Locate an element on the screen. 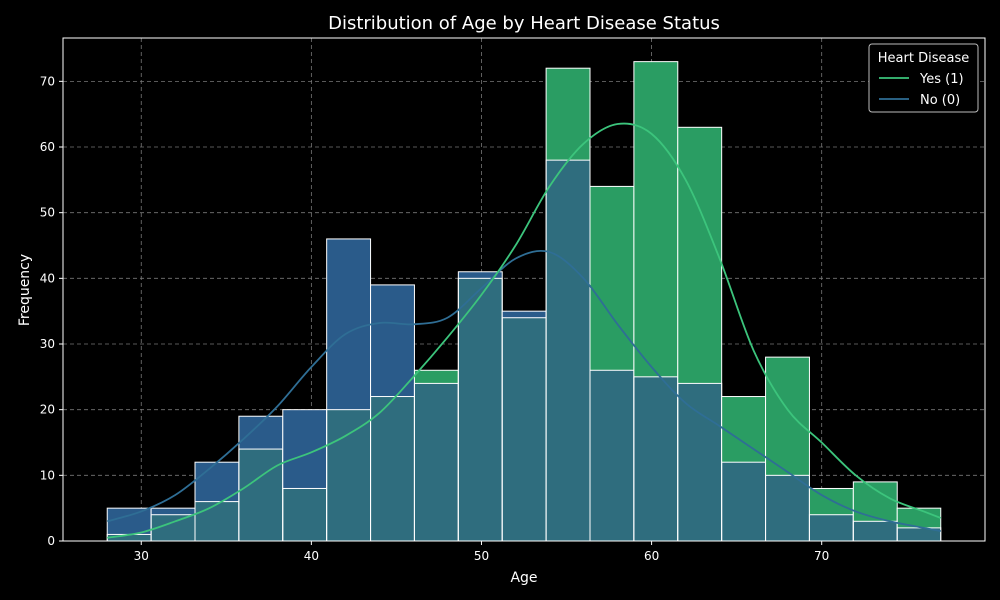 The image size is (1000, 600). y-axis-label: Frequency is located at coordinates (25, 290).